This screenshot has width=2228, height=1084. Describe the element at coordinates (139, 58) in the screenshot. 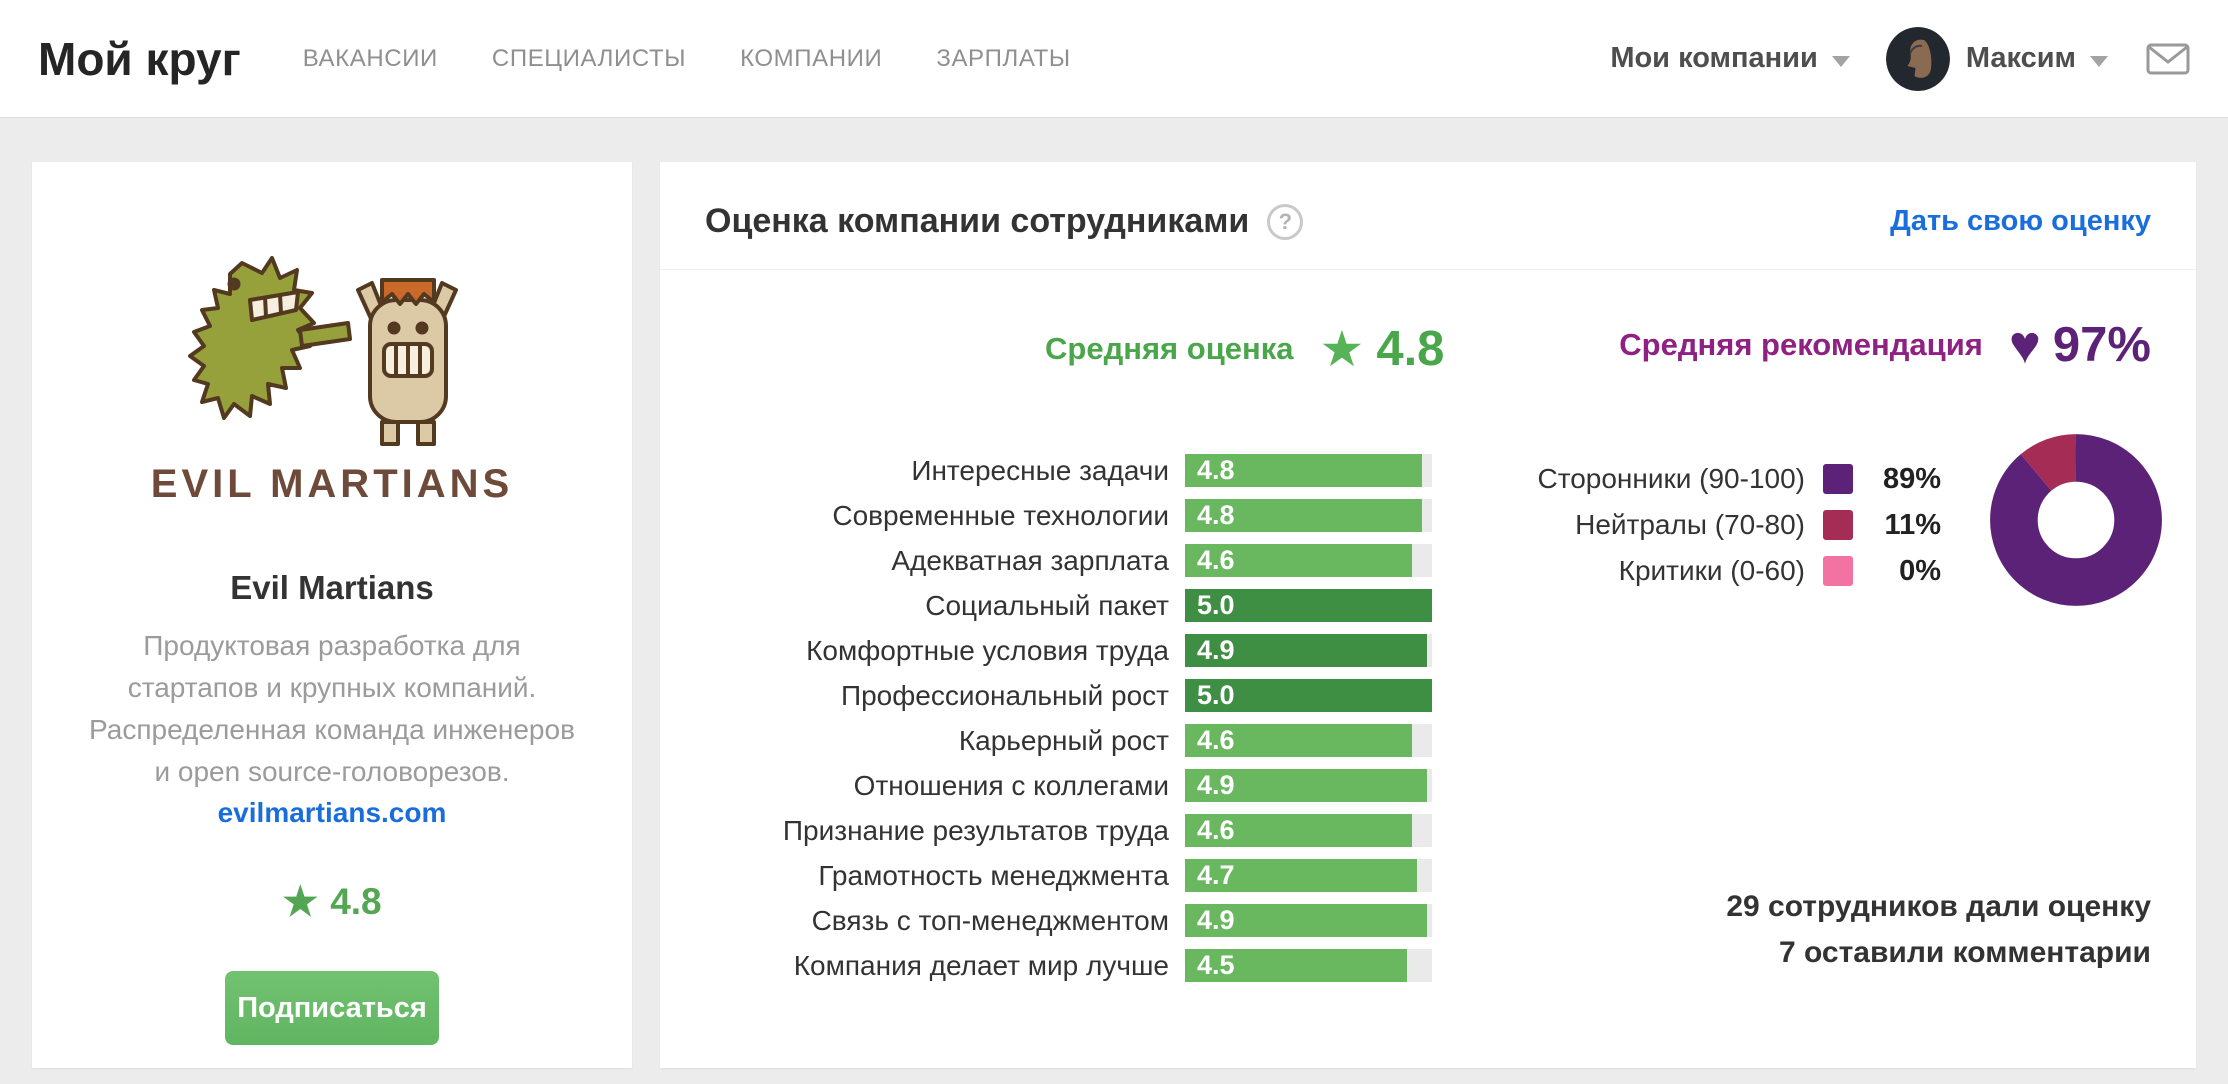

I see `site-logo: Мой круг` at that location.